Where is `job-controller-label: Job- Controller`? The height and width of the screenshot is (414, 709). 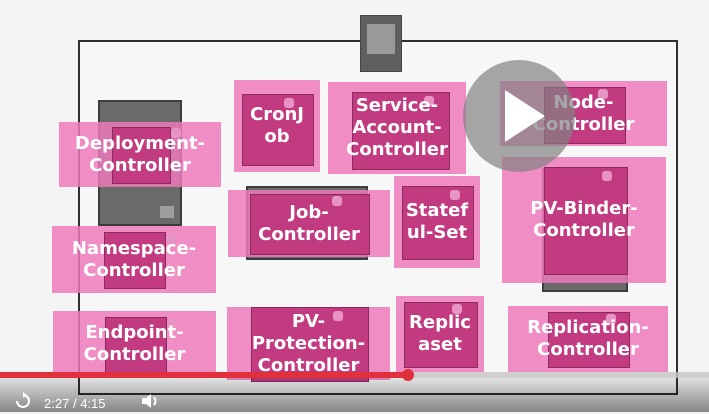
job-controller-label: Job- Controller is located at coordinates (309, 223).